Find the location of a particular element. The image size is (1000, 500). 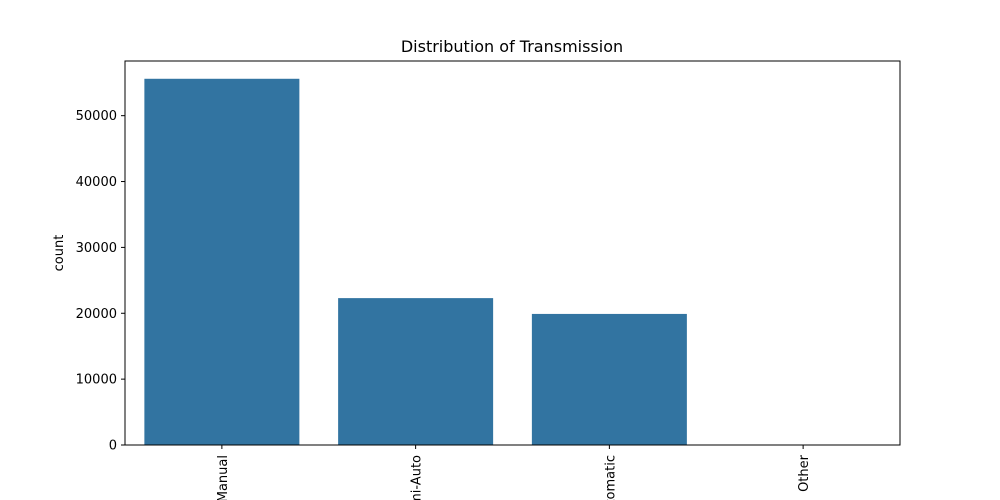

chart-title: Distribution of Transmission is located at coordinates (512, 46).